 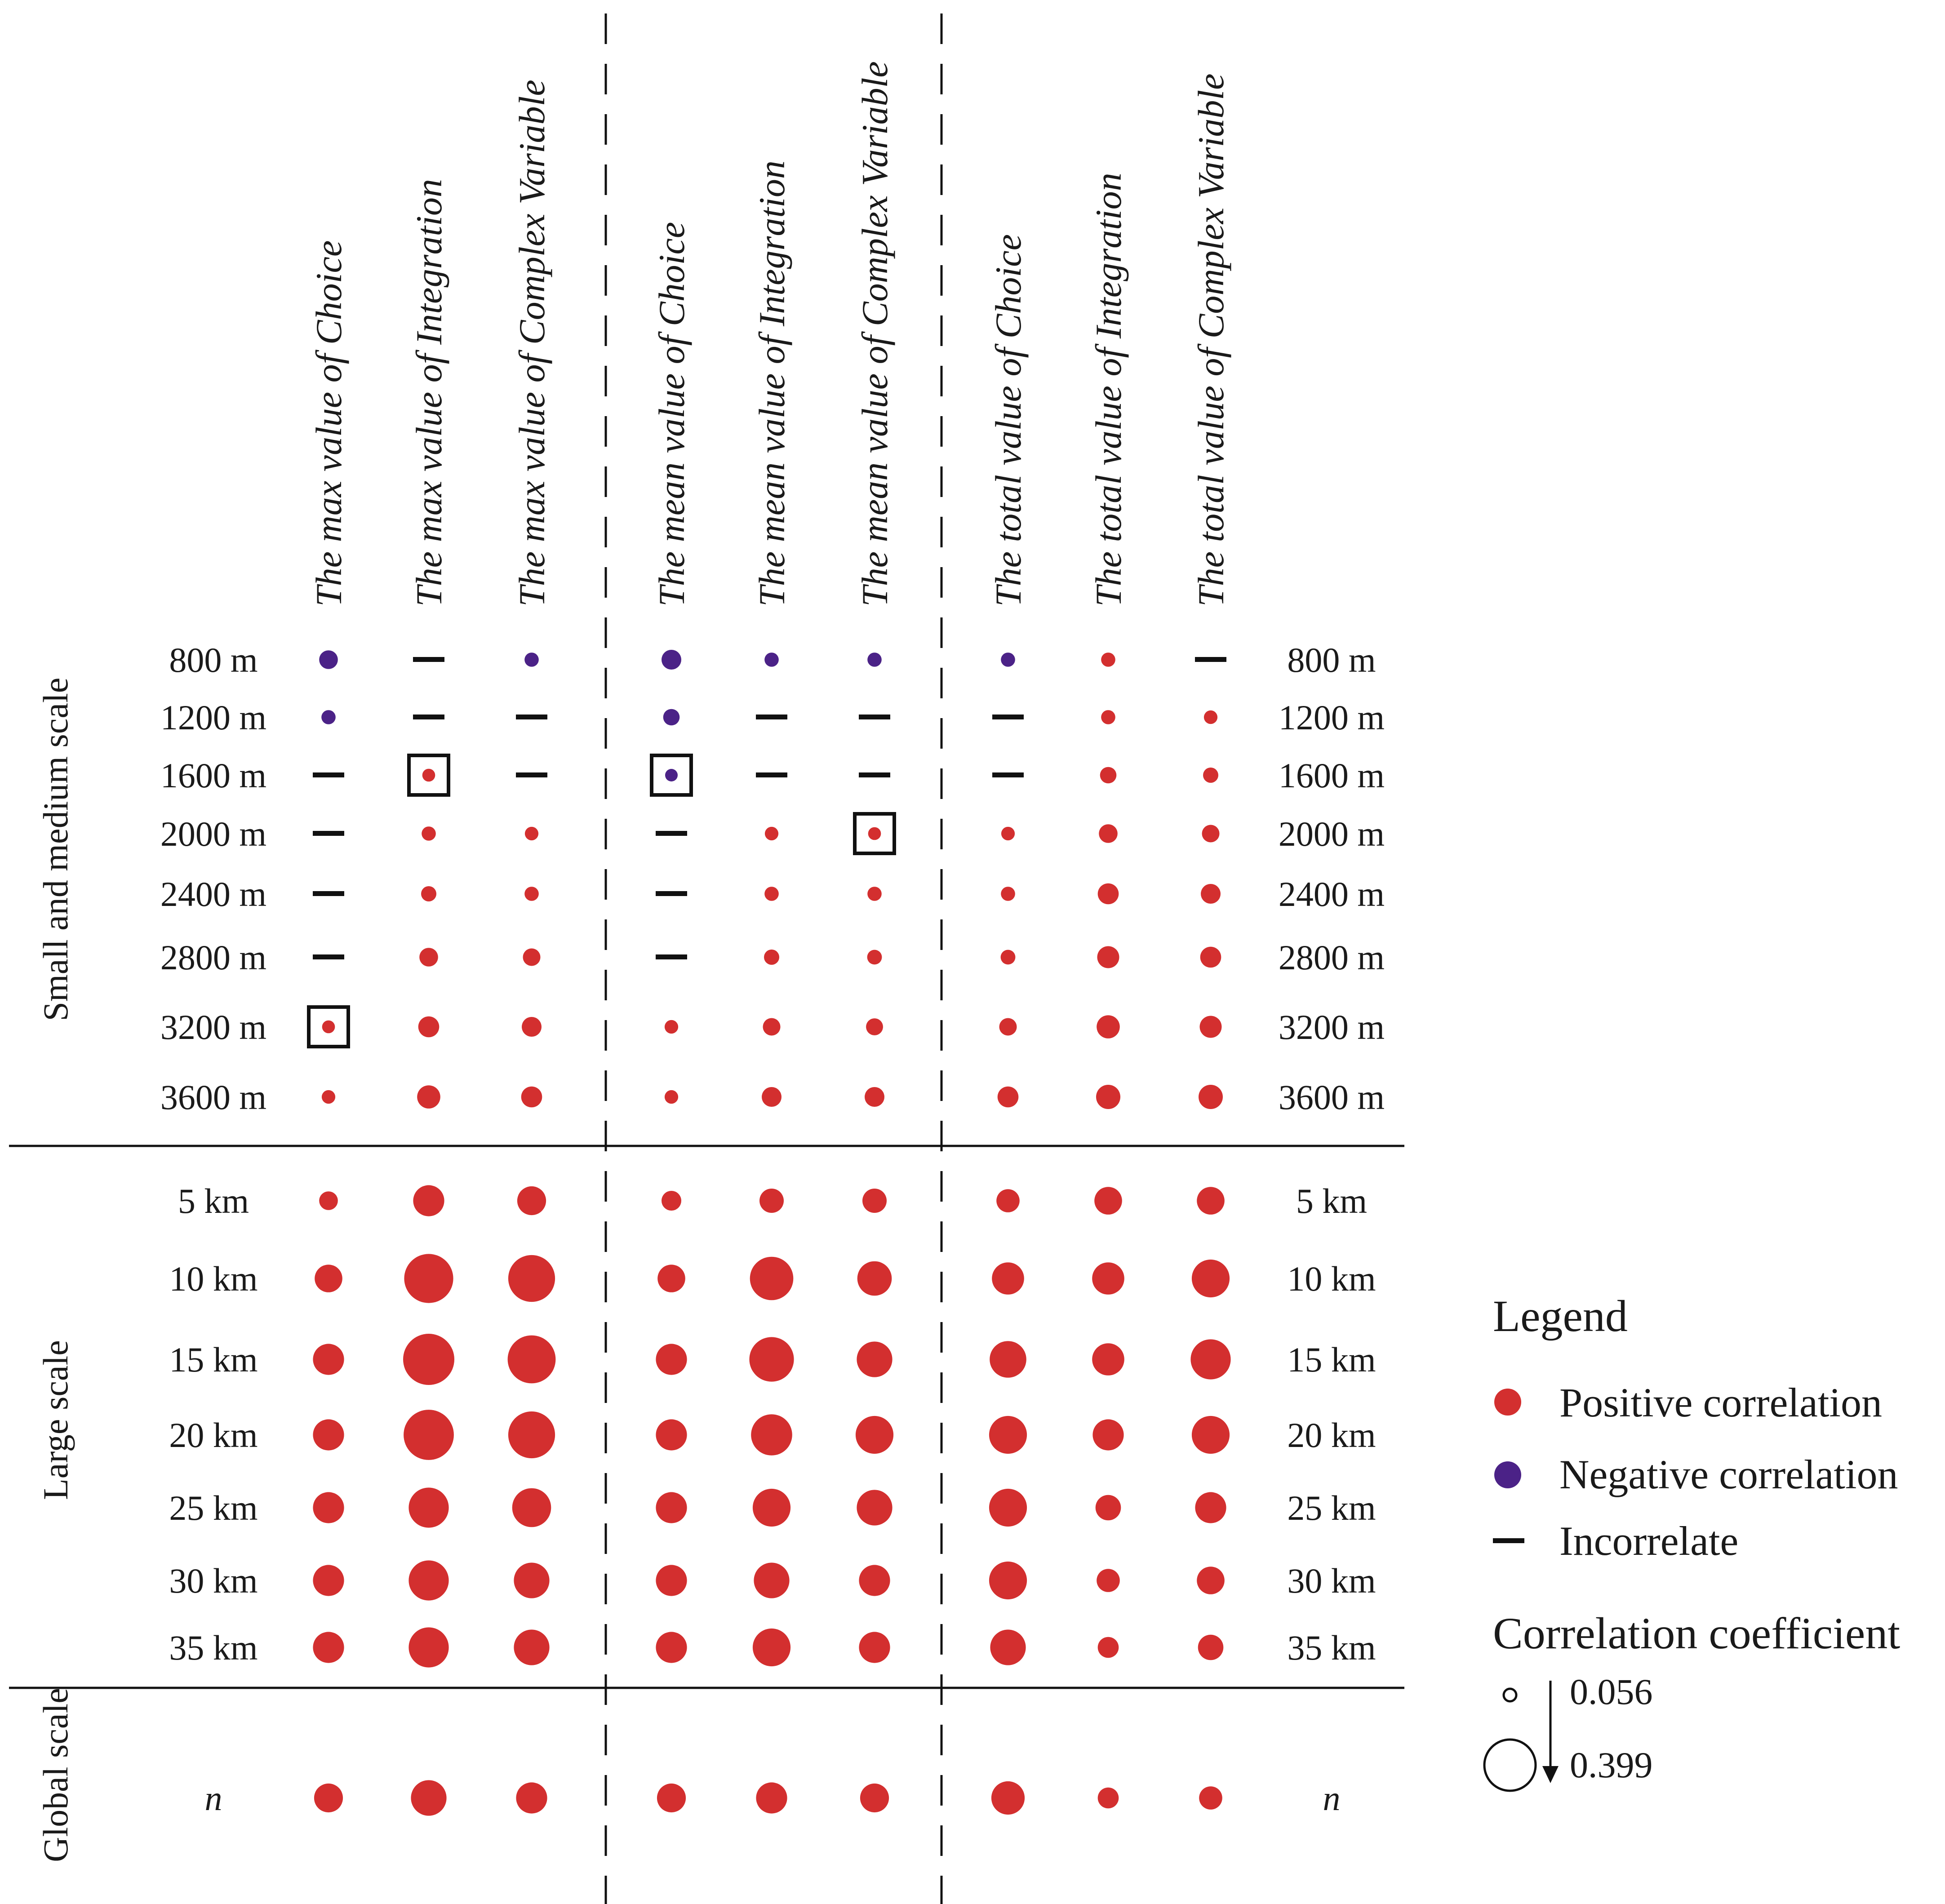 What do you see at coordinates (1331, 1580) in the screenshot?
I see `row-label-right: 30 km` at bounding box center [1331, 1580].